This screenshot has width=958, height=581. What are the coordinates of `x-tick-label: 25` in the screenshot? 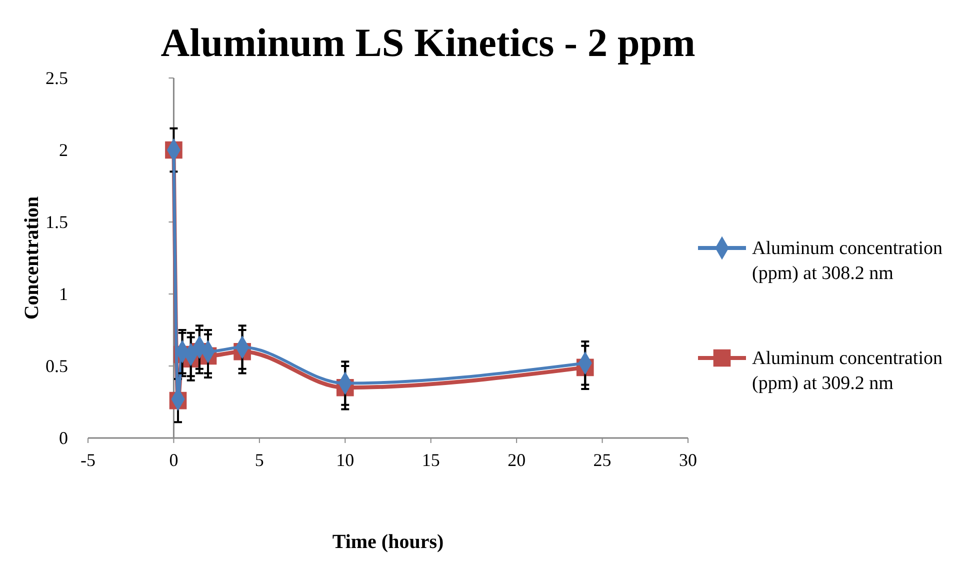 It's located at (602, 460).